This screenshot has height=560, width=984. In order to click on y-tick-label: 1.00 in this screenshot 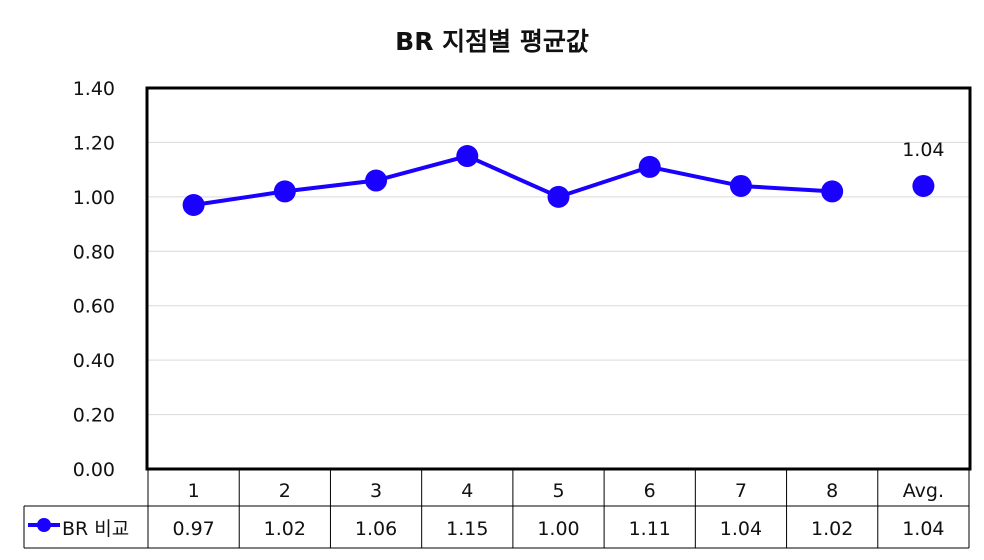, I will do `click(94, 198)`.